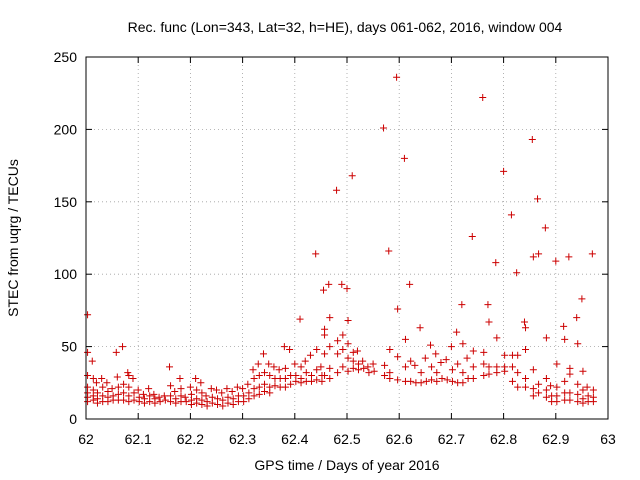 The image size is (640, 480). Describe the element at coordinates (608, 439) in the screenshot. I see `x-tick-label: 63` at that location.